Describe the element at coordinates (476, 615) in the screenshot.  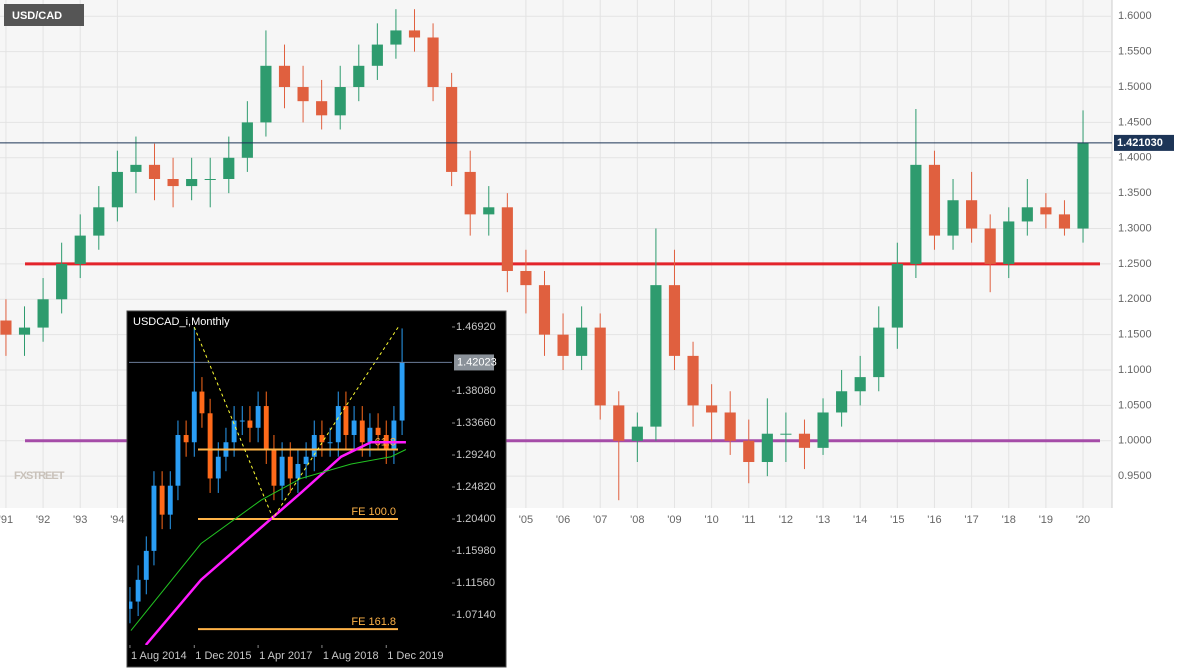
I see `y-tick-label: 1.07140` at that location.